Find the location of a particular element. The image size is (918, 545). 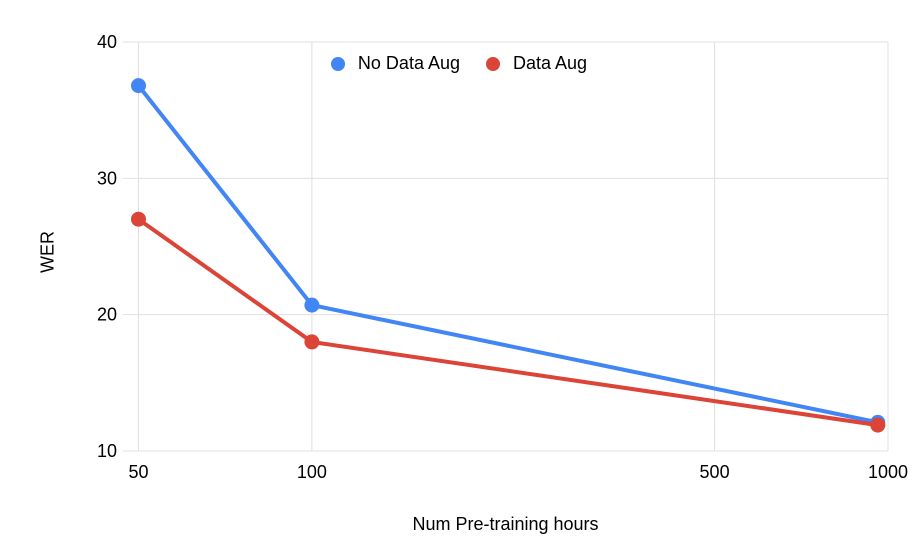

legend-item-data-aug: Data Aug is located at coordinates (536, 63).